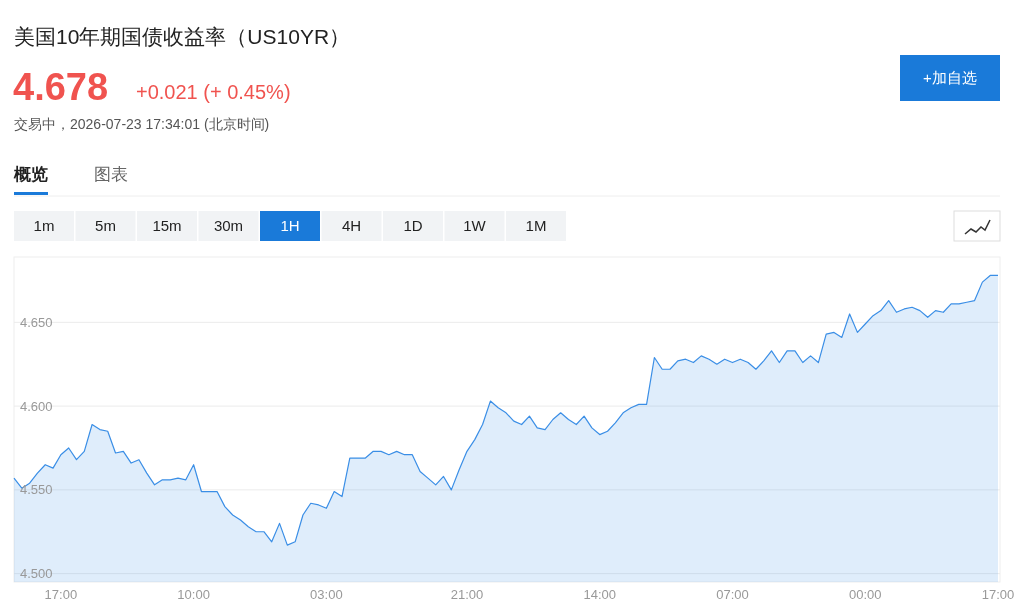 The height and width of the screenshot is (606, 1024). Describe the element at coordinates (732, 594) in the screenshot. I see `x-tick-label: 07:00` at that location.